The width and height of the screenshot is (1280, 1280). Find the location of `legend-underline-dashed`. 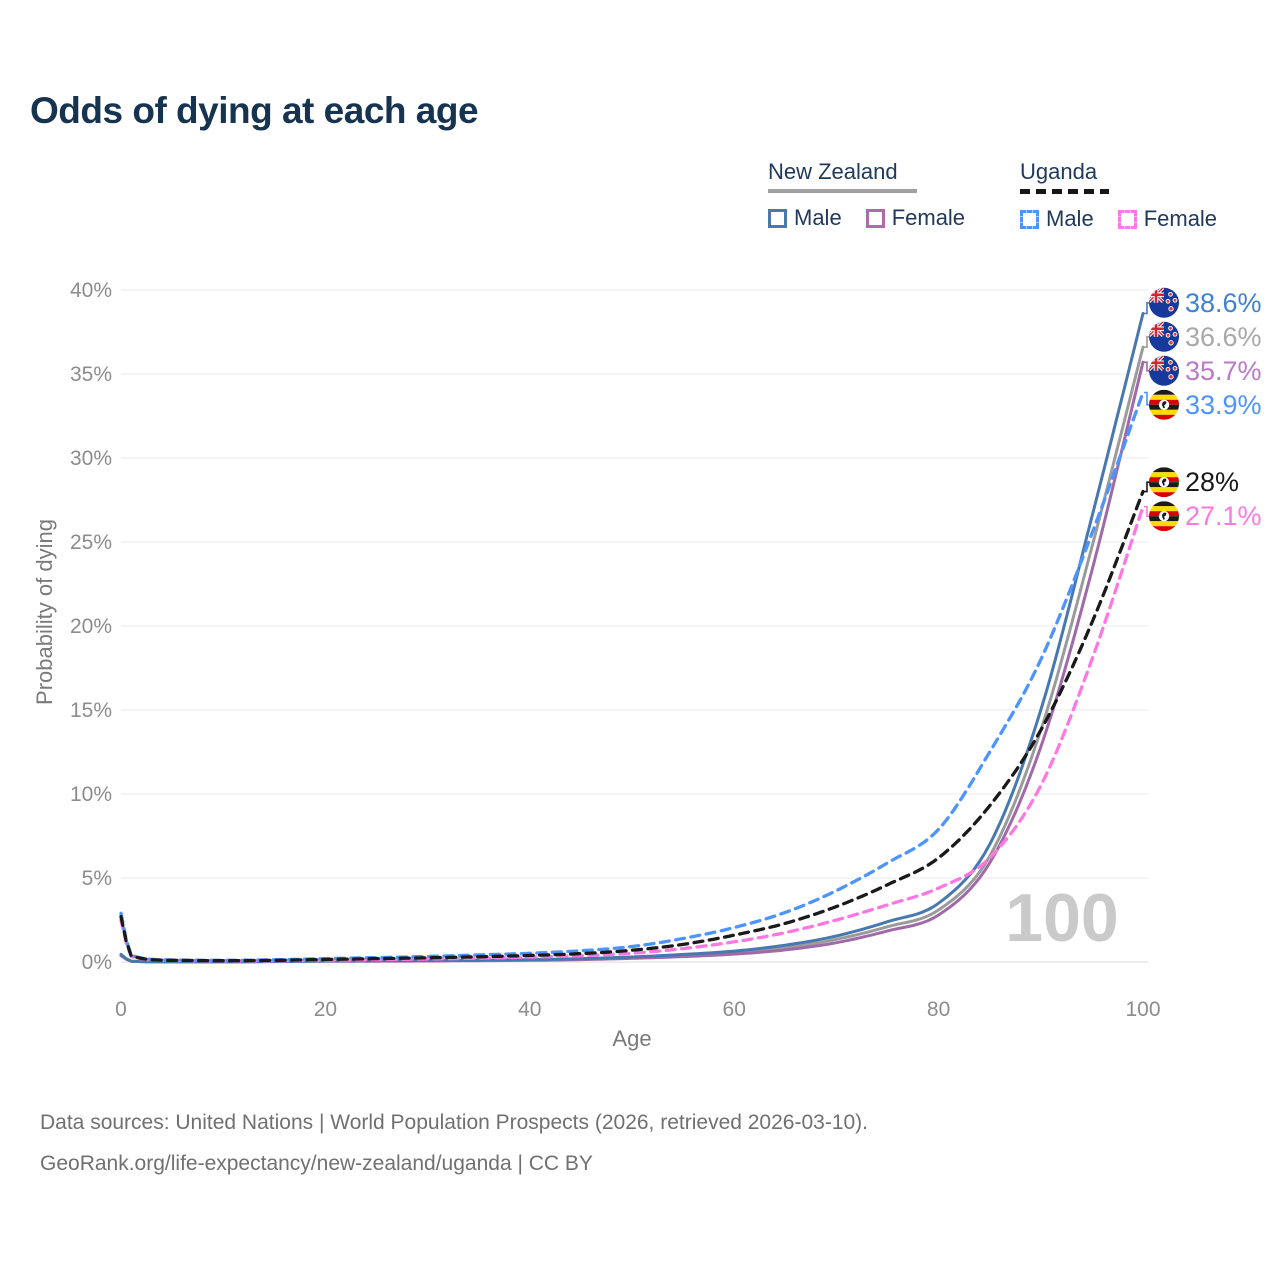

legend-underline-dashed is located at coordinates (1064, 191).